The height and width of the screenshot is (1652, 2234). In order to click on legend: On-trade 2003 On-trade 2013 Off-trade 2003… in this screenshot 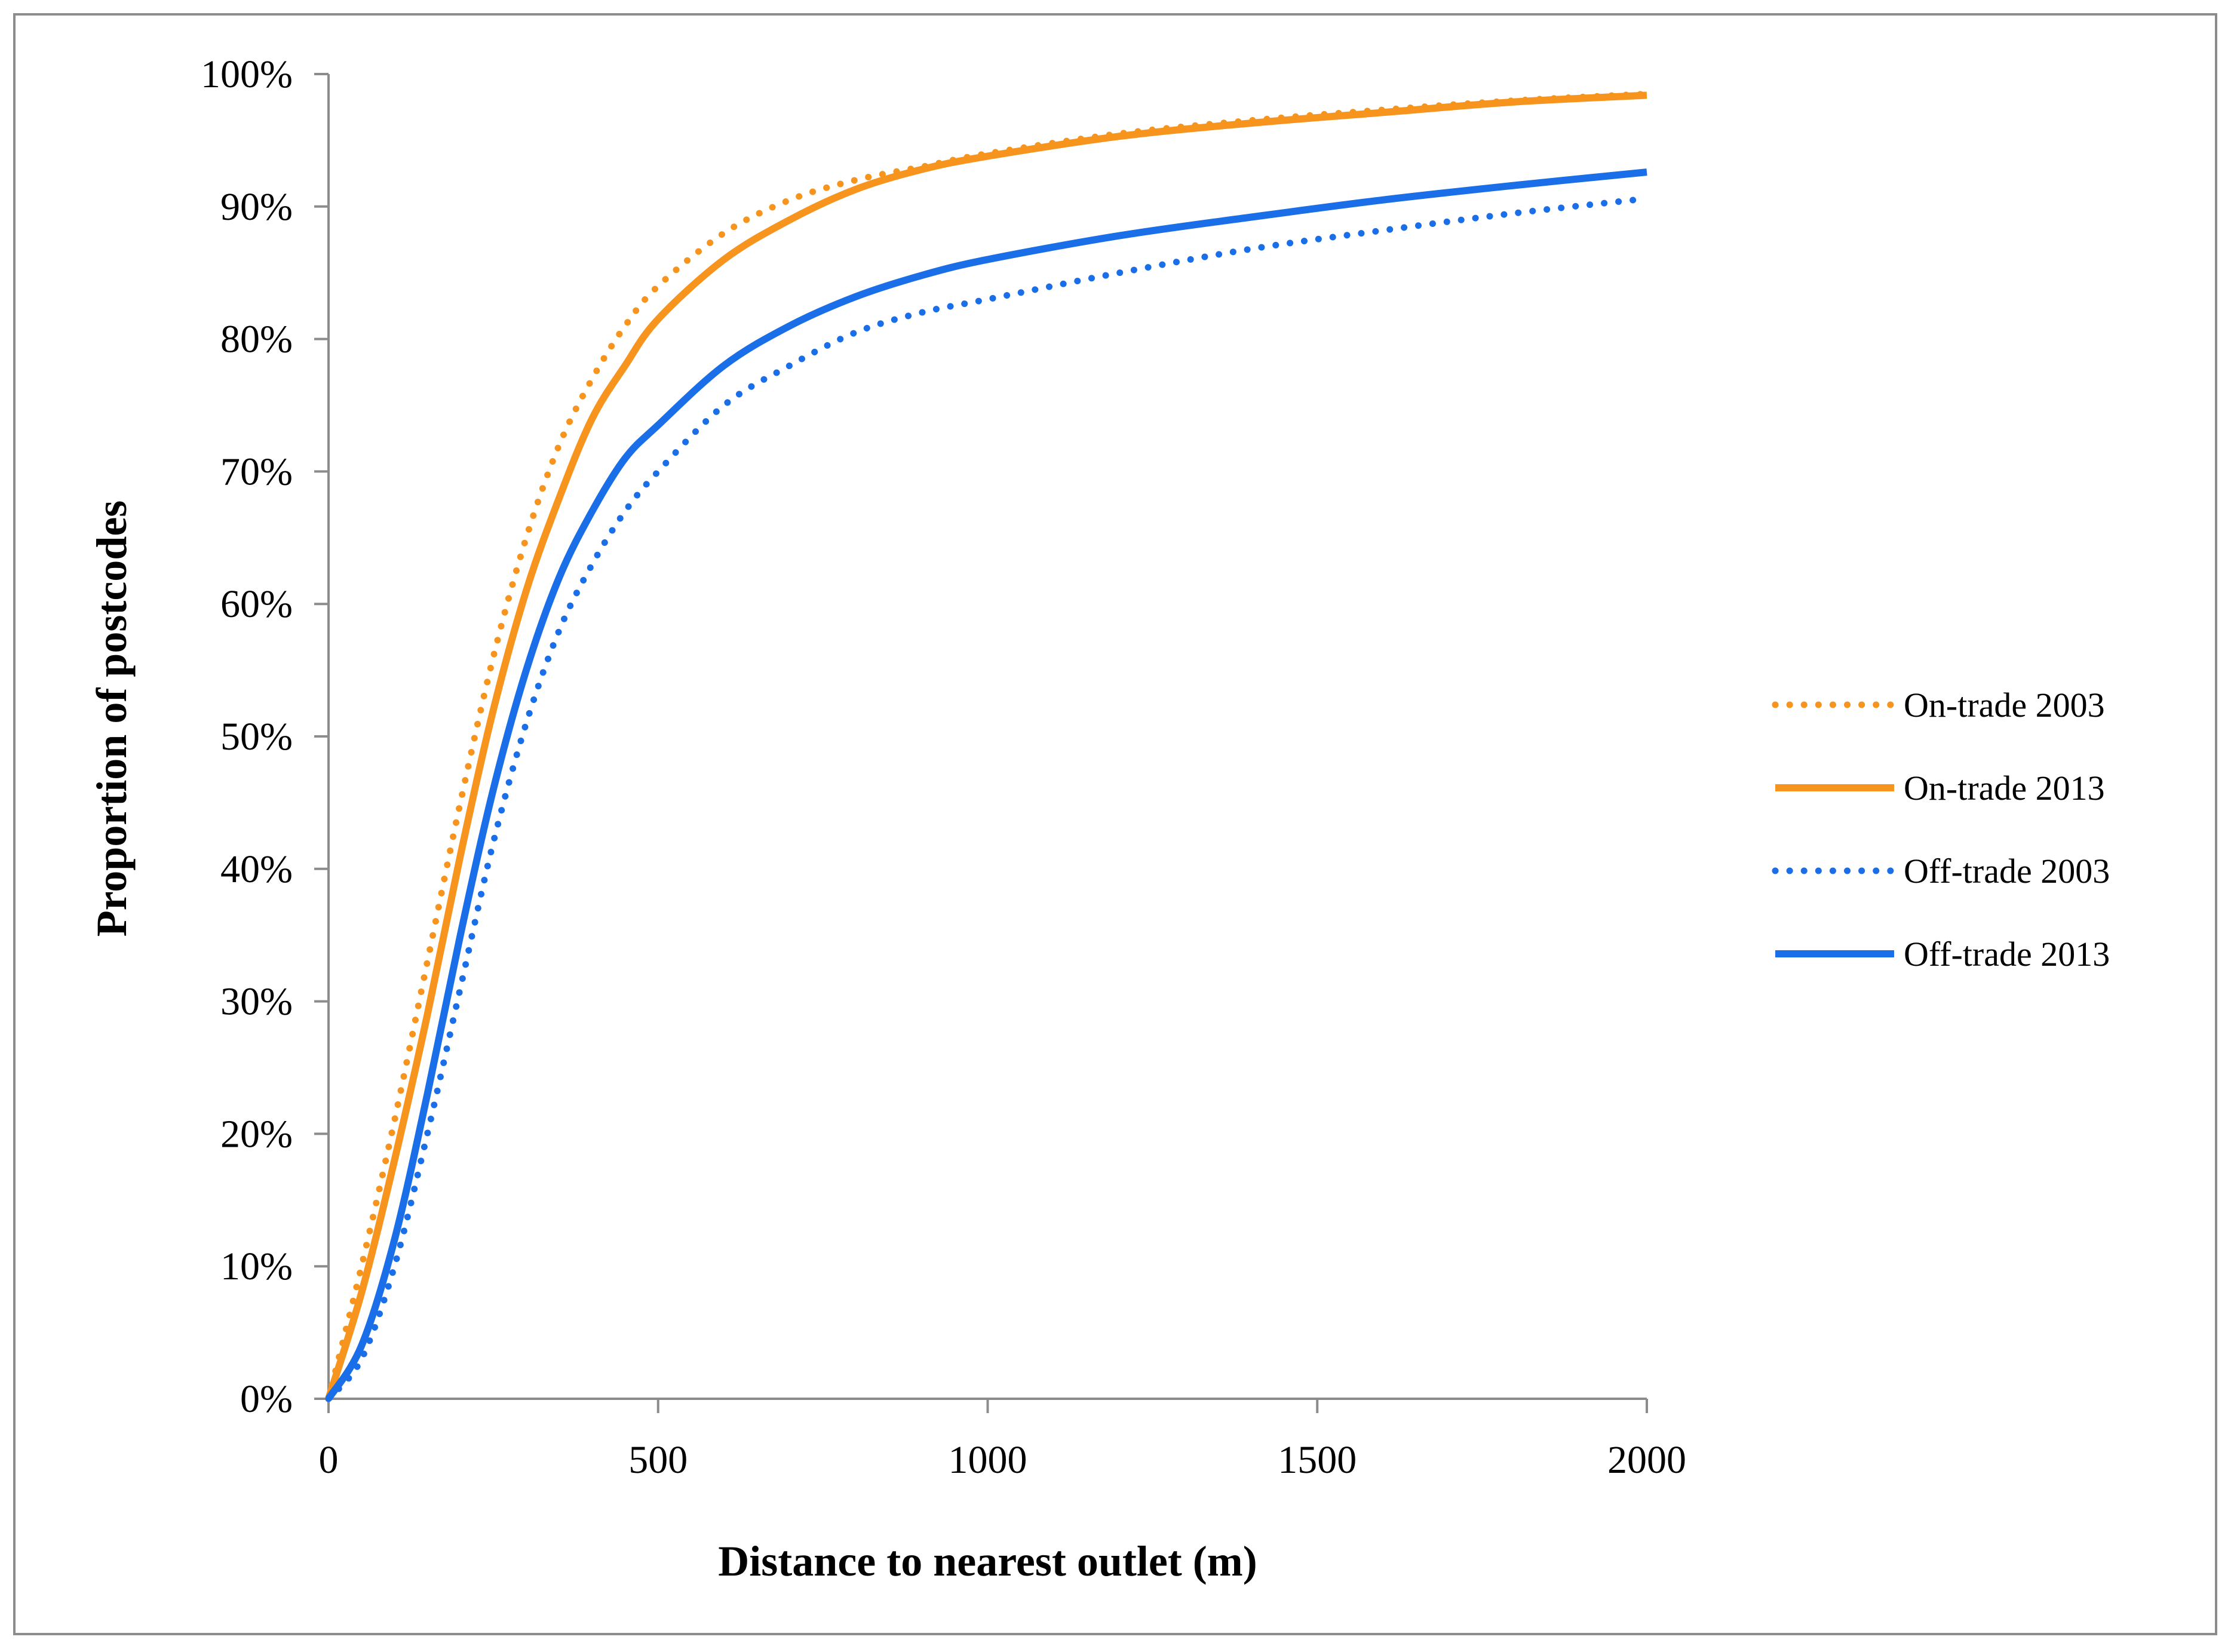, I will do `click(1941, 830)`.